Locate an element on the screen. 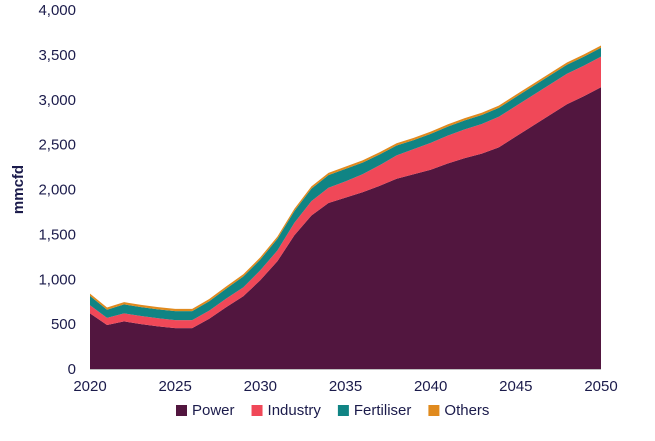  x-tick-label: 2035 is located at coordinates (345, 386).